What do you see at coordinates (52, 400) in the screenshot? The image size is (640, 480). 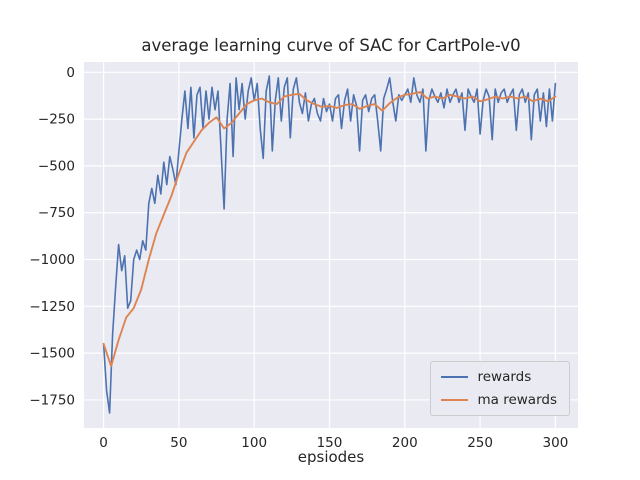 I see `y-tick-label: −1750` at bounding box center [52, 400].